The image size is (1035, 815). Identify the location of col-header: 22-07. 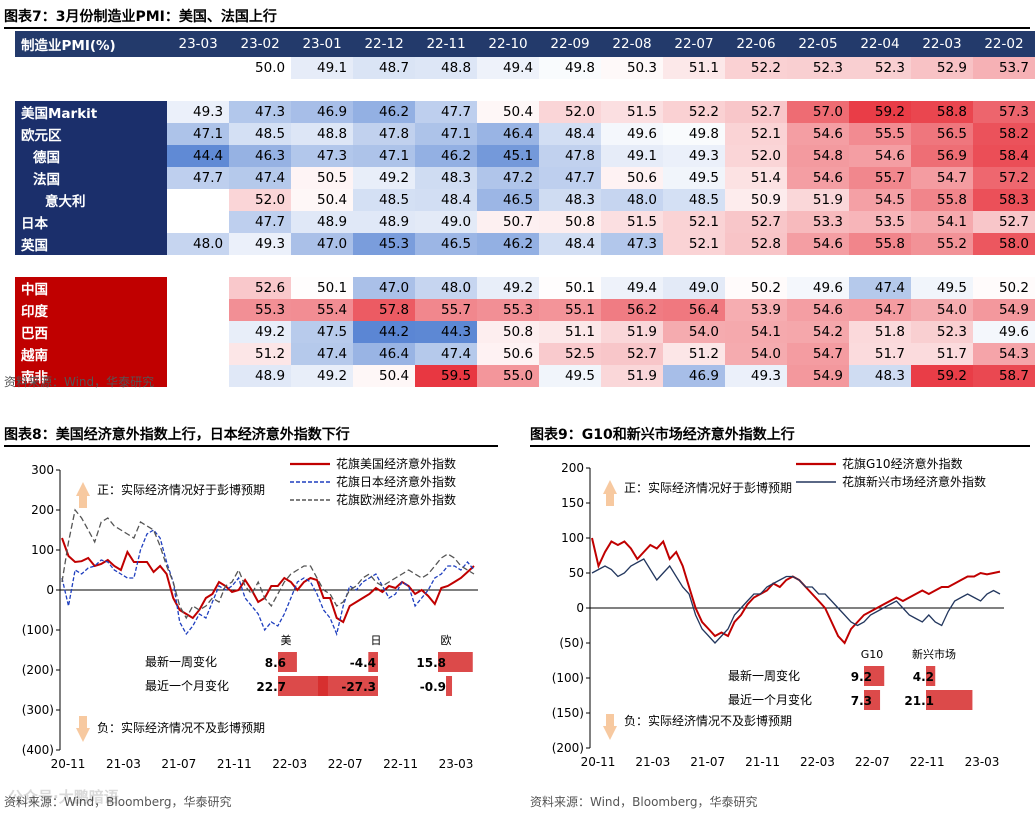
(694, 44).